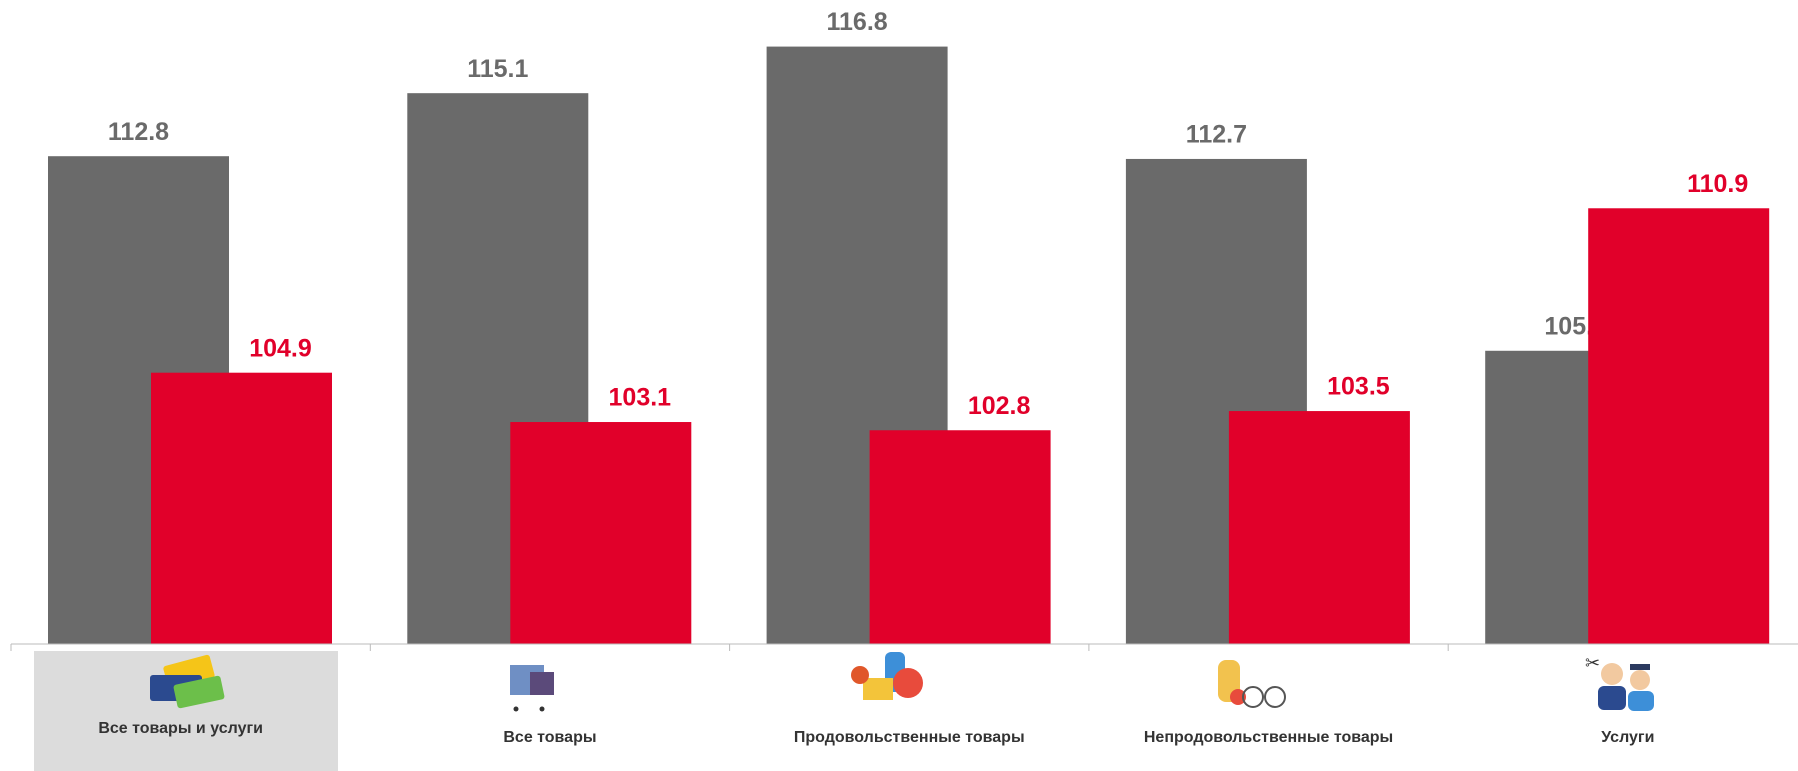 The width and height of the screenshot is (1798, 771). What do you see at coordinates (497, 69) in the screenshot?
I see `value-label: 115.1` at bounding box center [497, 69].